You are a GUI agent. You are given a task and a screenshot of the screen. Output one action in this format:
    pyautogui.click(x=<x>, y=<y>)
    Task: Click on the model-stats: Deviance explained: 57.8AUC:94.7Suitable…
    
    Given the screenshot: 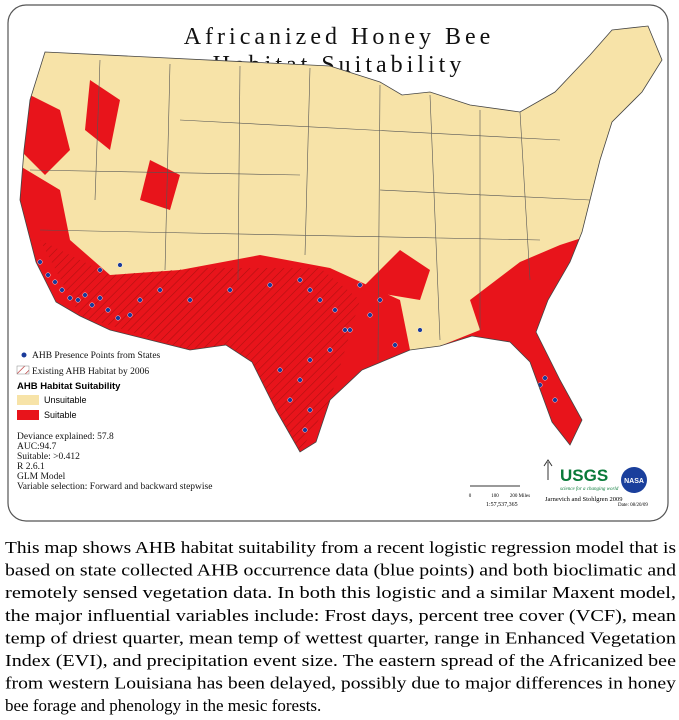 What is the action you would take?
    pyautogui.click(x=114, y=462)
    